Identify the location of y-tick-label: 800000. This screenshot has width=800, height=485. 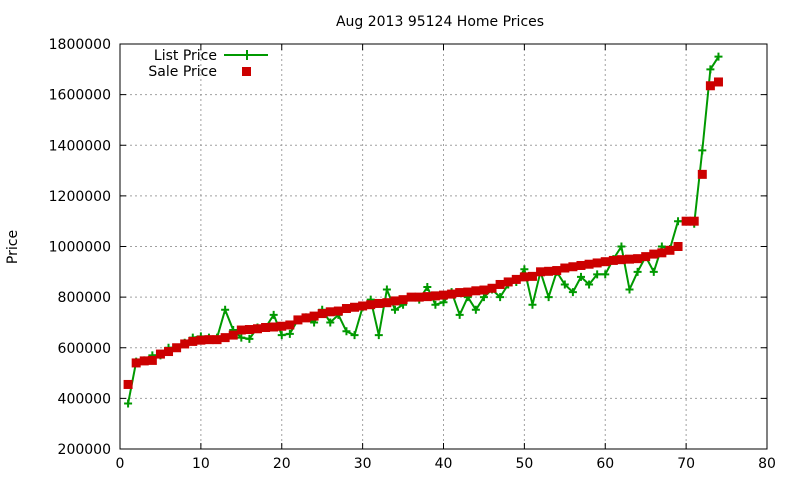
(84, 298).